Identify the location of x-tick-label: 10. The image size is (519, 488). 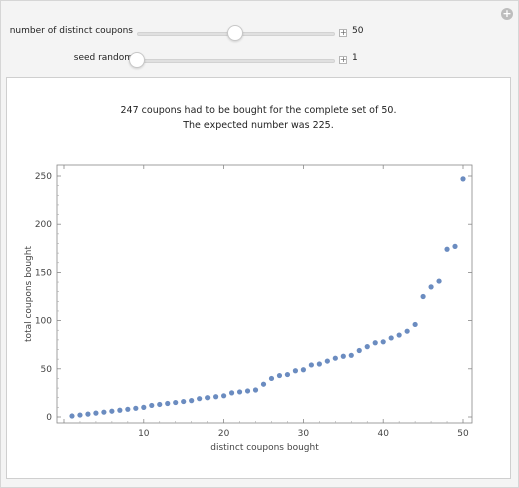
(144, 434).